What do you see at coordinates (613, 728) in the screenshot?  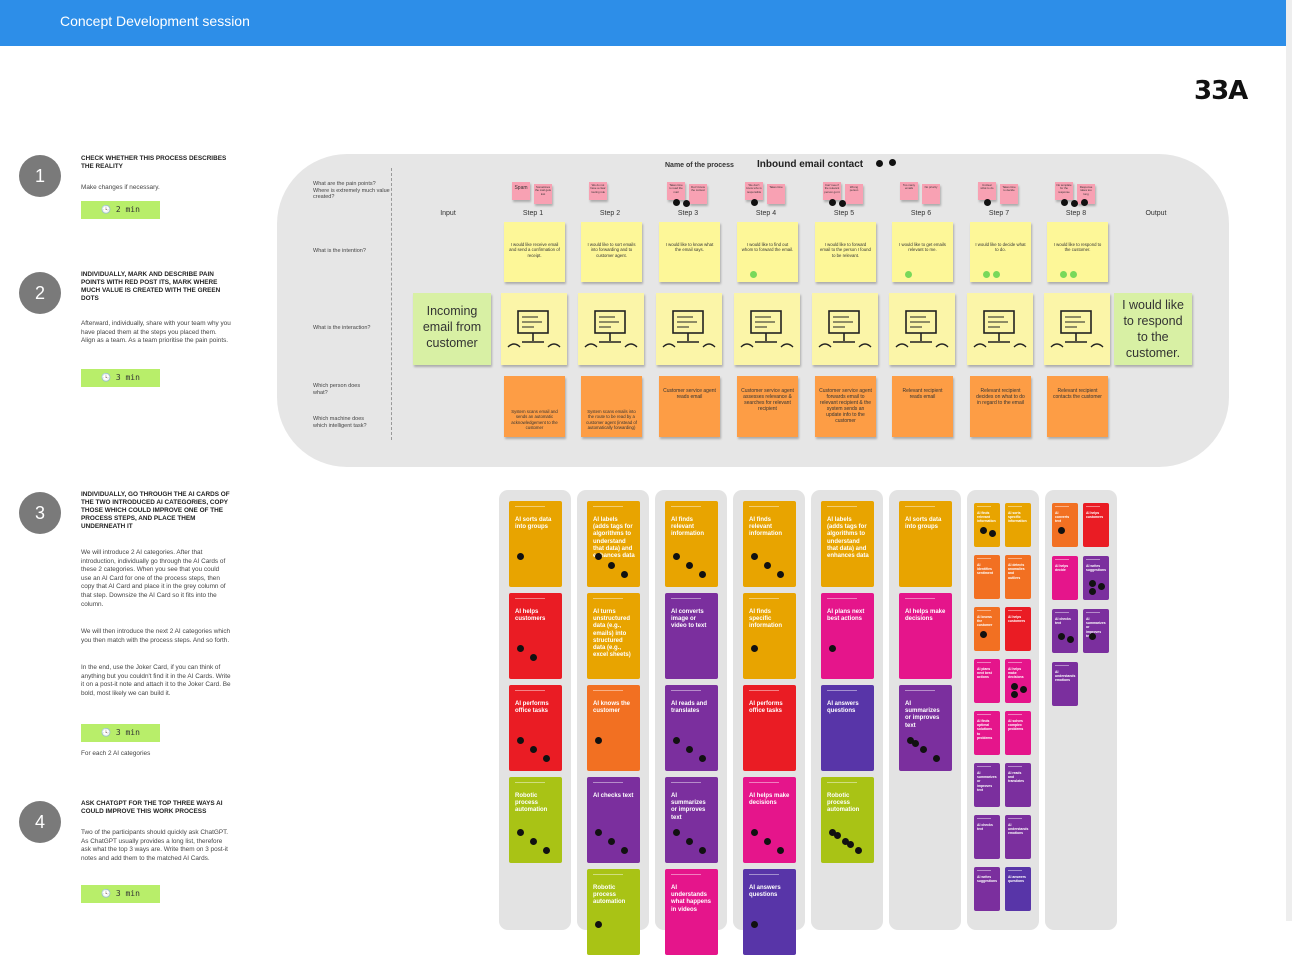 I see `ai-card: AI knows the customer` at bounding box center [613, 728].